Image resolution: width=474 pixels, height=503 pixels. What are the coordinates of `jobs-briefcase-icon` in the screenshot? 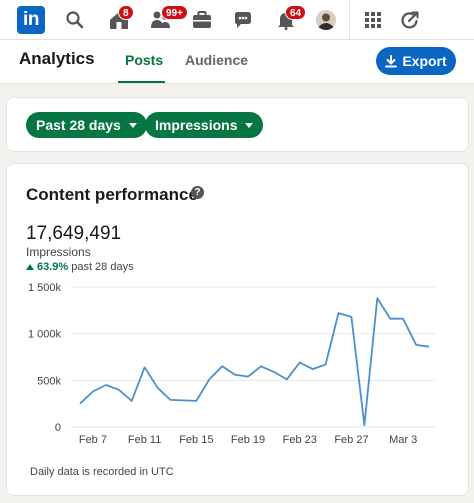 It's located at (202, 20).